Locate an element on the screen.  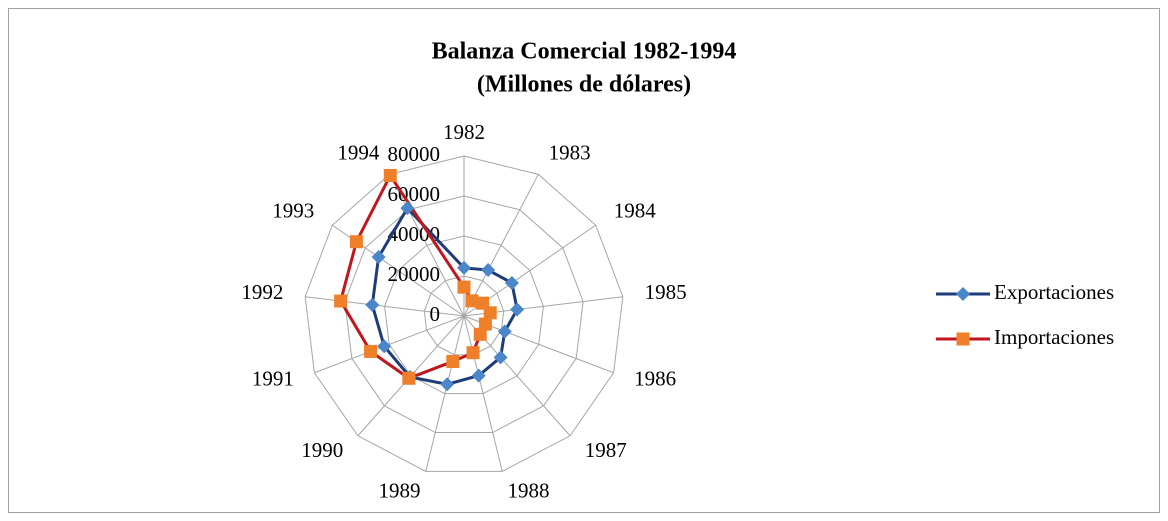
category-label: 1992 is located at coordinates (262, 292).